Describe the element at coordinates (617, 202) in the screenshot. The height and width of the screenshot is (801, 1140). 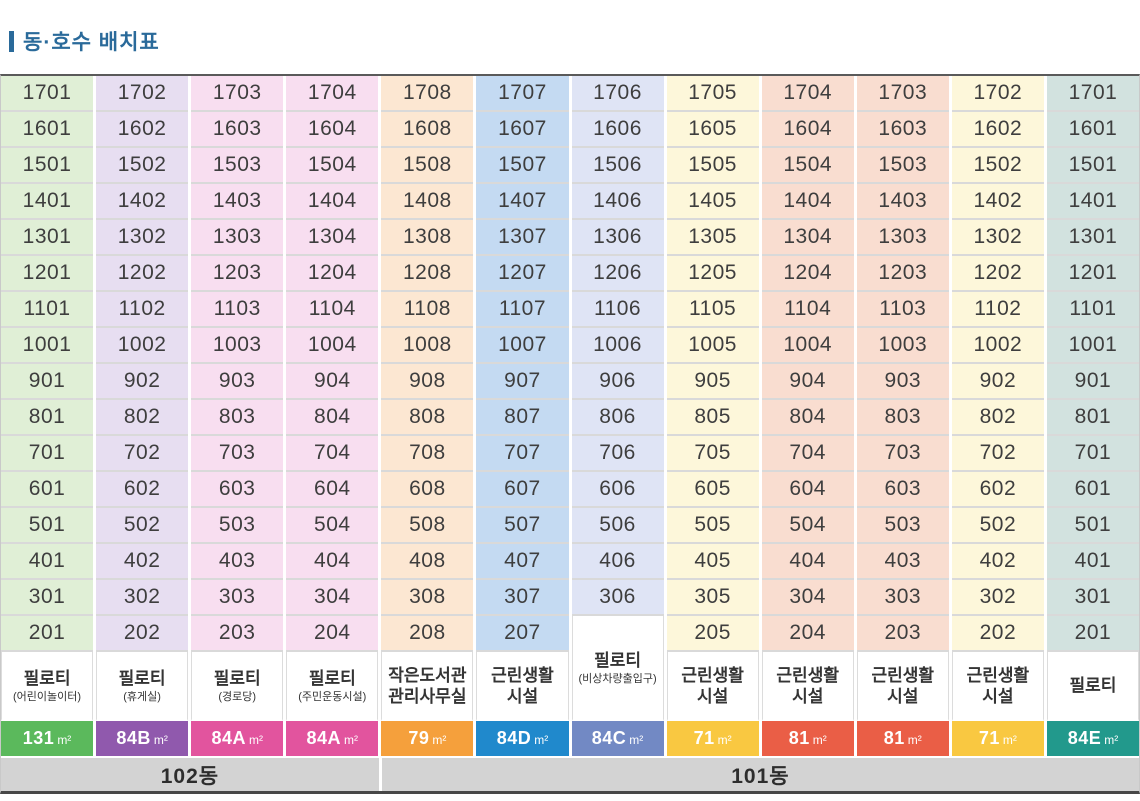
I see `unit-cell: 1406` at that location.